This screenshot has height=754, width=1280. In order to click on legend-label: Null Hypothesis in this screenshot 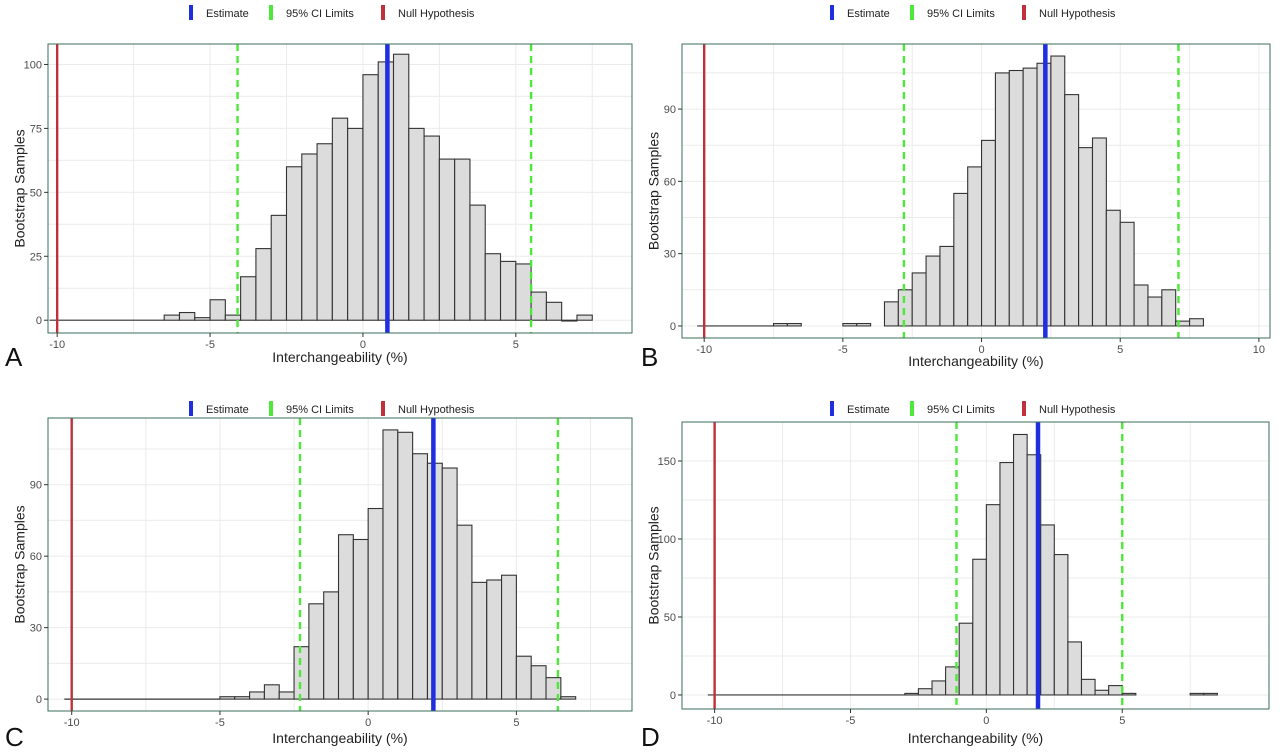, I will do `click(436, 410)`.